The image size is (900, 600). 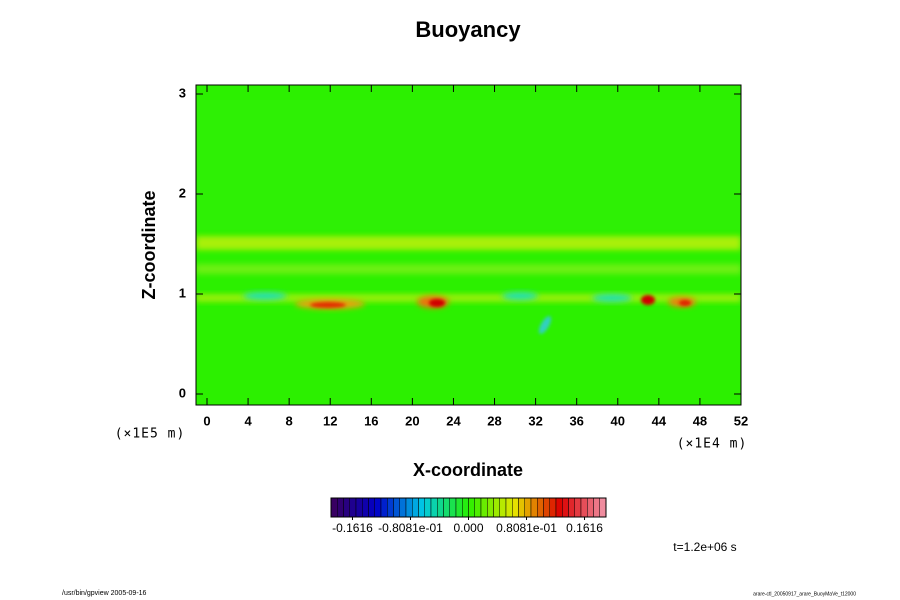 I want to click on x-tick-label: 40, so click(x=618, y=420).